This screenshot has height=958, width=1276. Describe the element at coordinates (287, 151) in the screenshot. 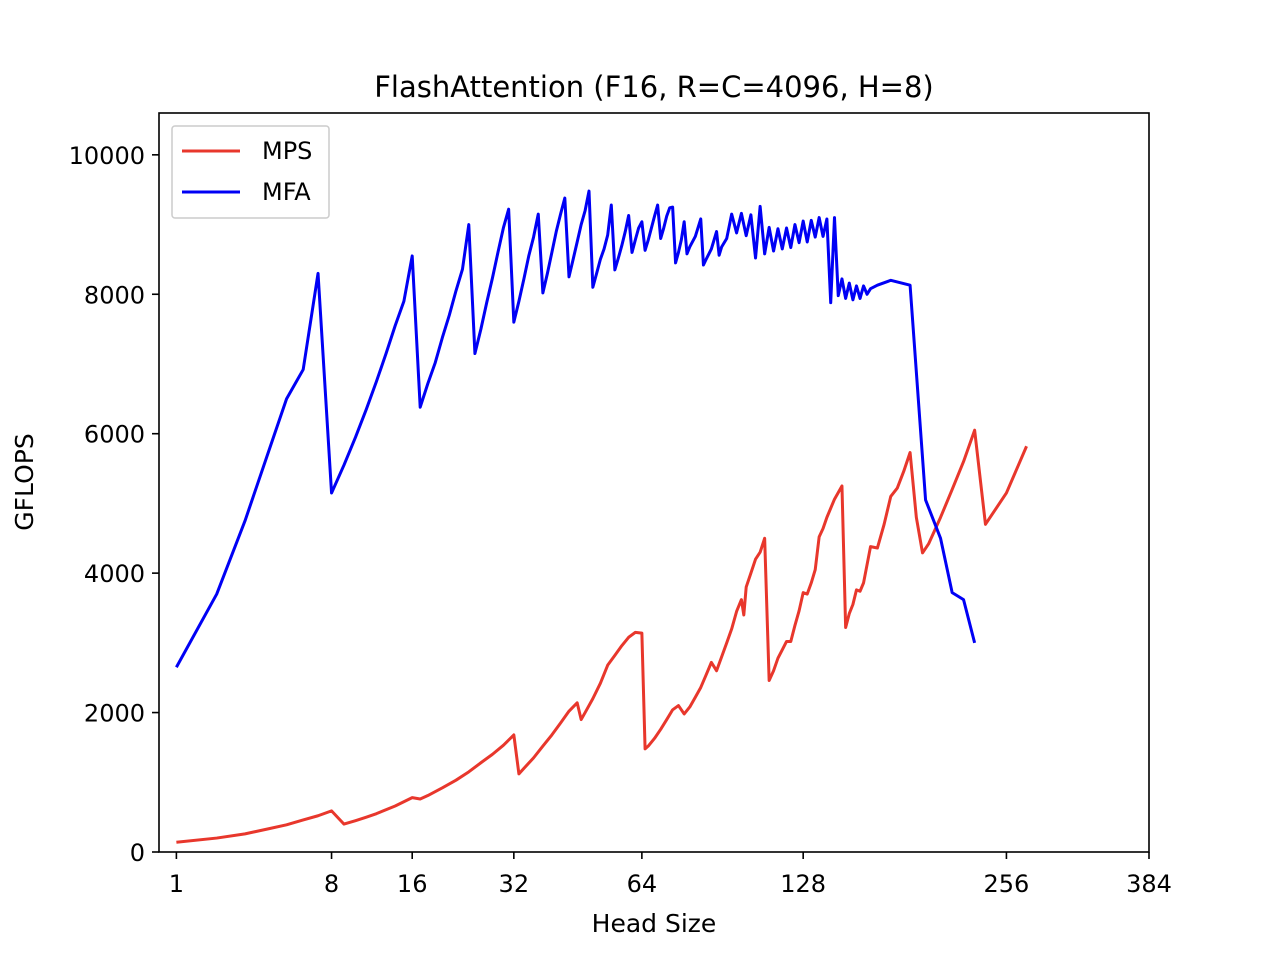

I see `legend-label-mps: MPS` at that location.